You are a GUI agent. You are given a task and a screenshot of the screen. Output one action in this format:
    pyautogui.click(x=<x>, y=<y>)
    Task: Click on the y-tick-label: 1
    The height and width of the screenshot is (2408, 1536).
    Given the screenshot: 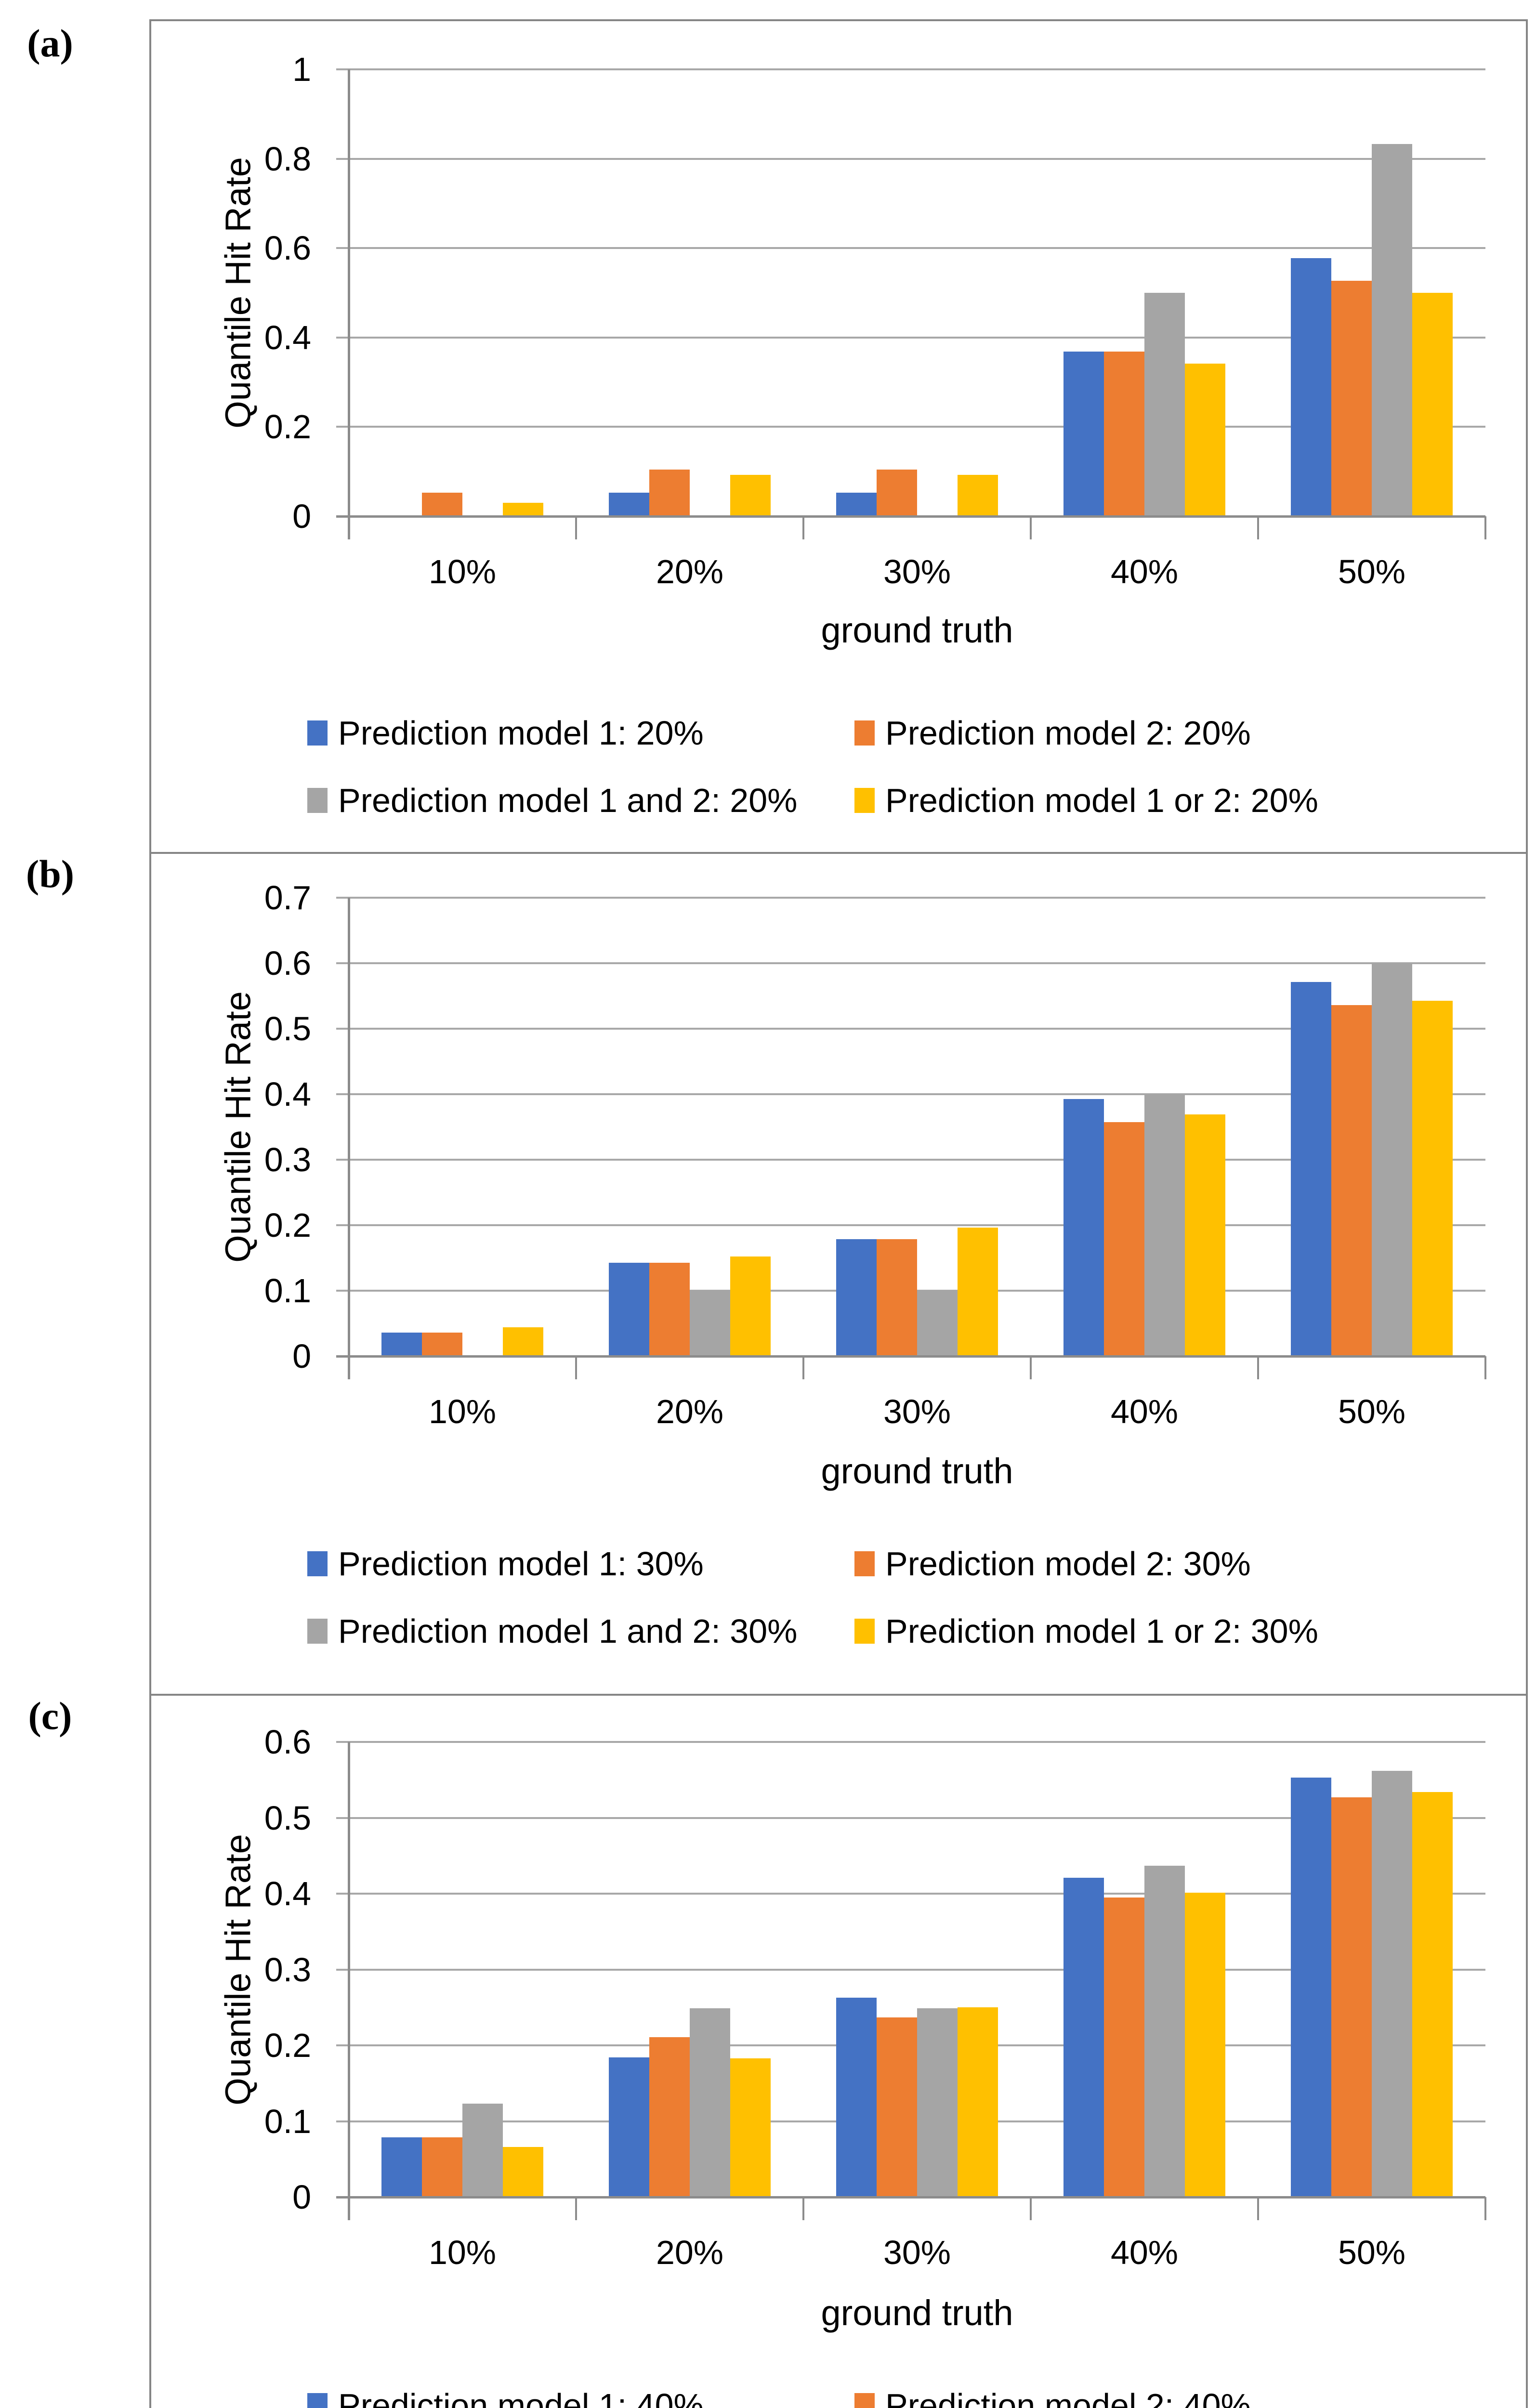 What is the action you would take?
    pyautogui.click(x=301, y=69)
    